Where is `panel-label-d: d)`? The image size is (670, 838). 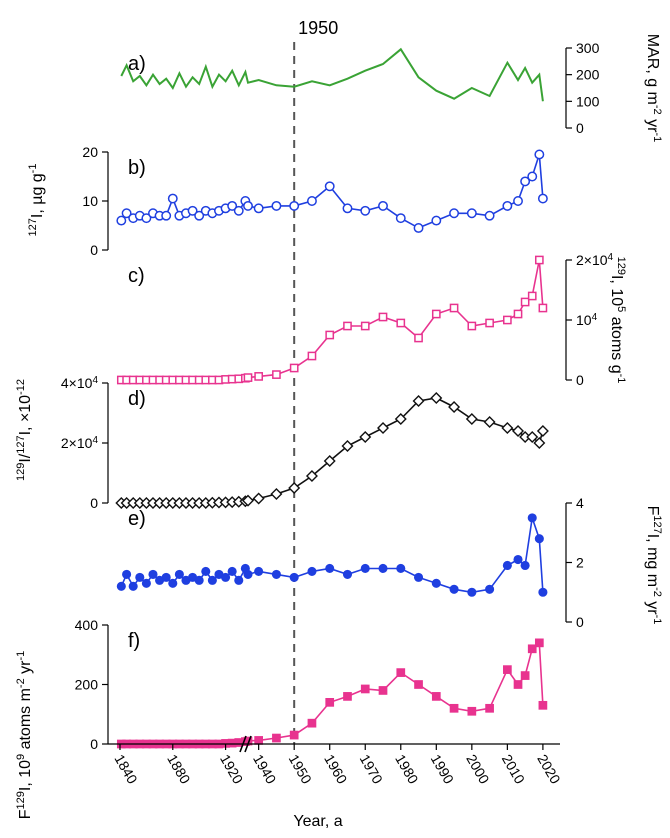 panel-label-d: d) is located at coordinates (137, 399).